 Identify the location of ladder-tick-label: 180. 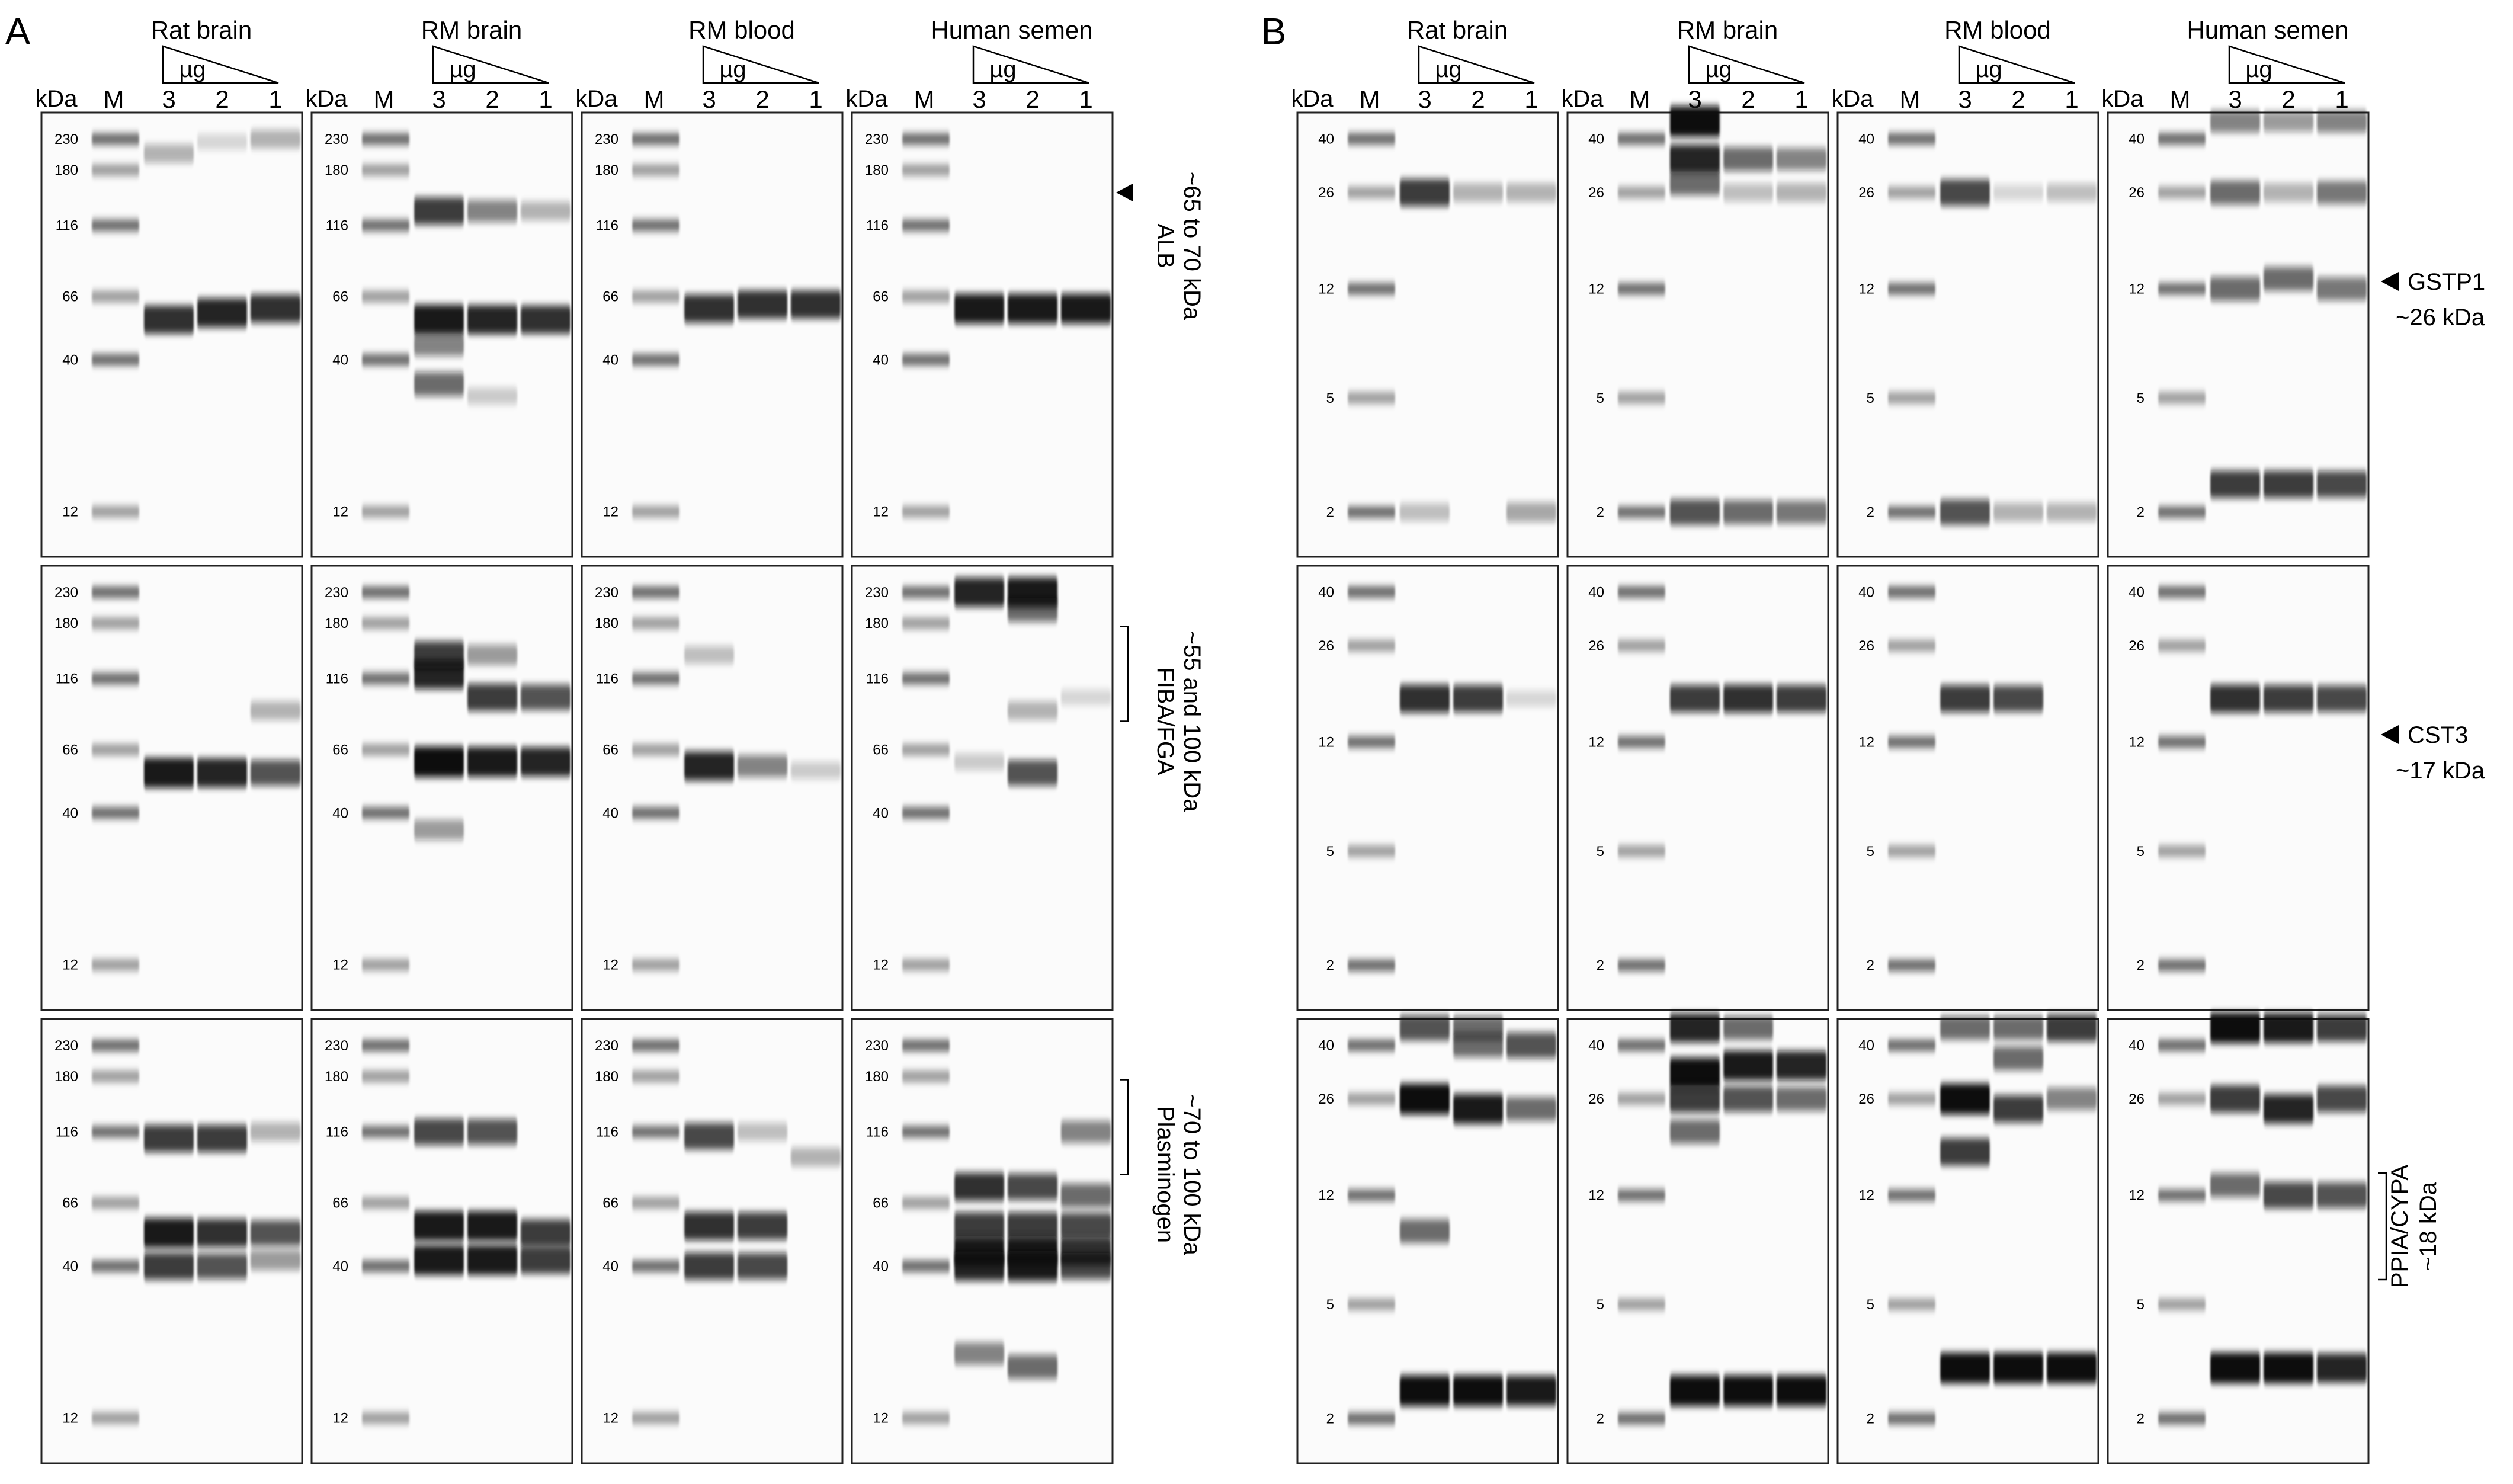
(877, 624).